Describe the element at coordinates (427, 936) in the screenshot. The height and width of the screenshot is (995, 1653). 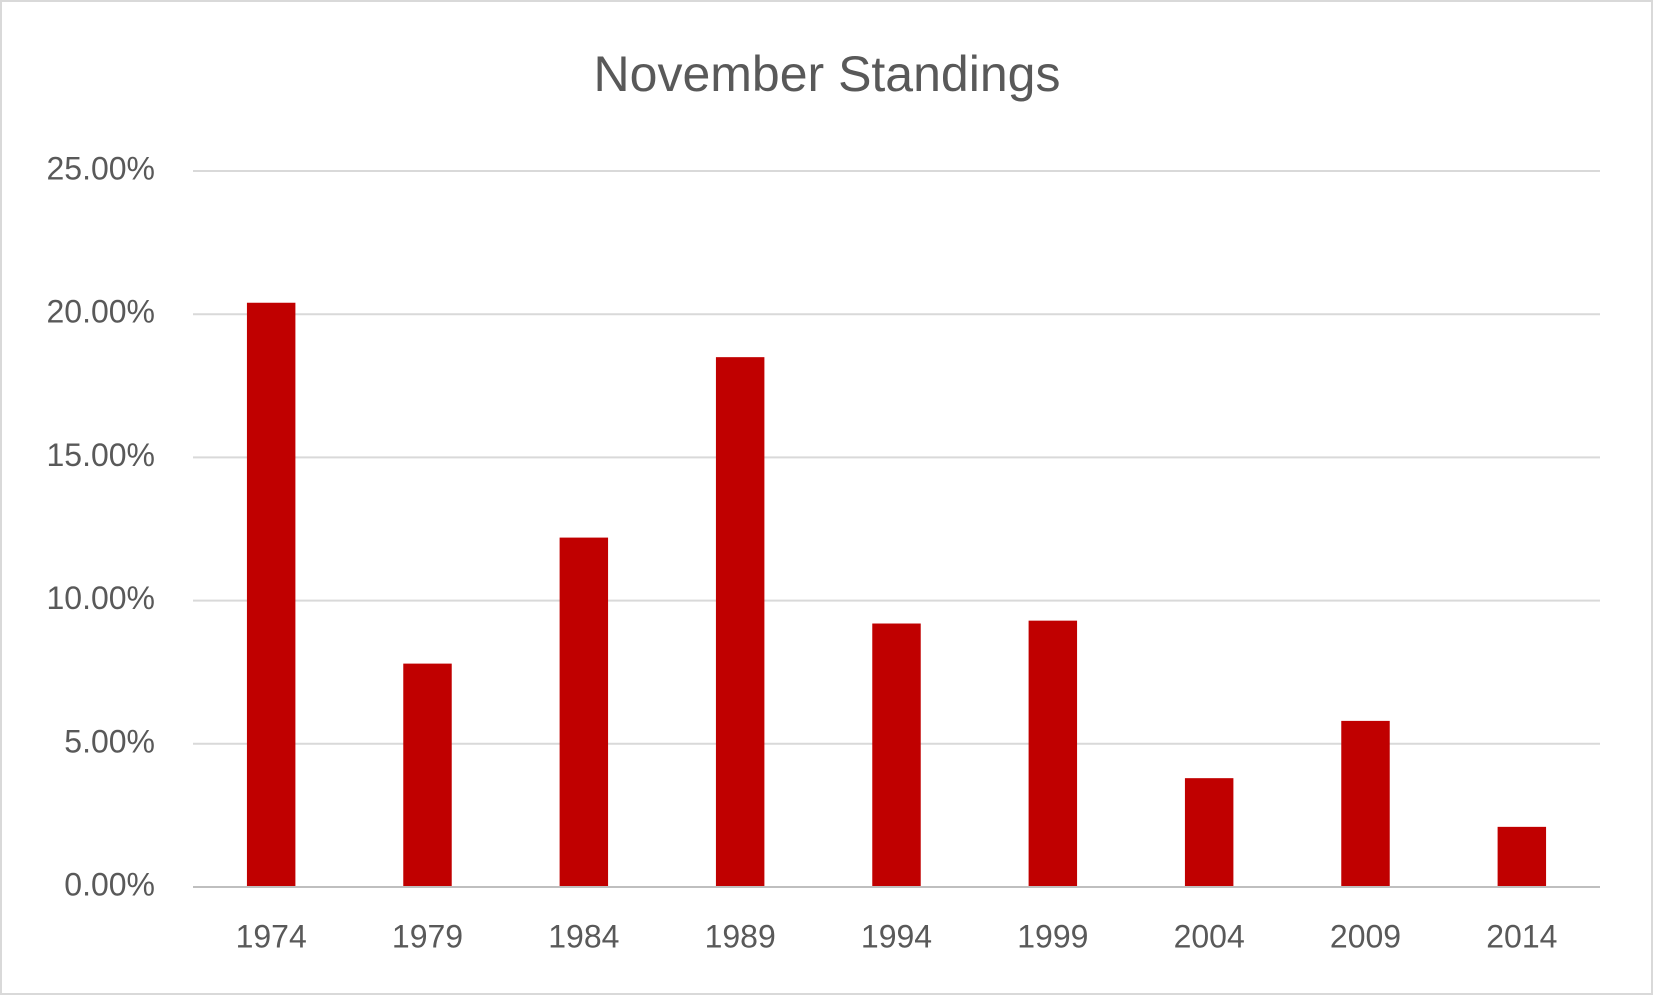
I see `x-tick-label: 1979` at that location.